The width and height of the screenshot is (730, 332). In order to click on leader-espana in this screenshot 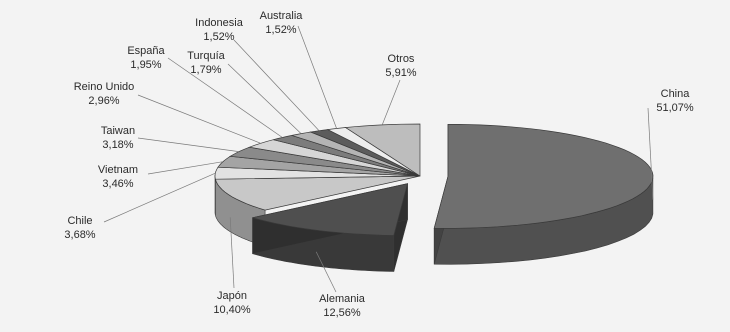, I will do `click(225, 97)`.